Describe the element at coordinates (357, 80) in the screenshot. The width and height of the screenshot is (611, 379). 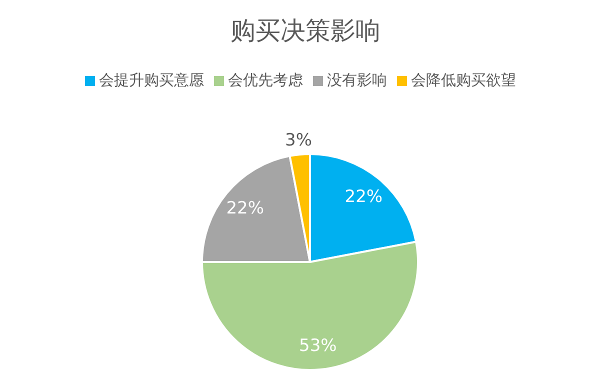
I see `legend-label: 没有影响` at that location.